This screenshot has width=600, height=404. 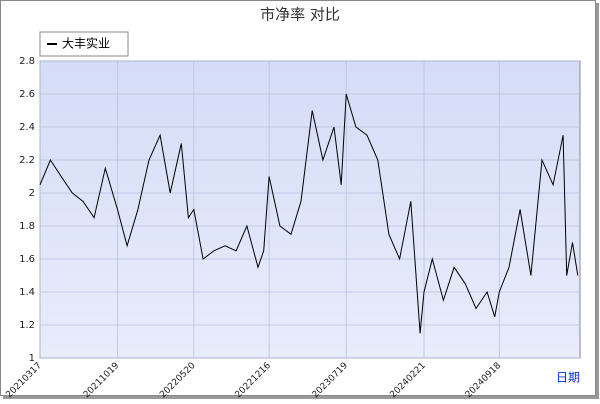 What do you see at coordinates (32, 358) in the screenshot?
I see `y-tick-label: 1` at bounding box center [32, 358].